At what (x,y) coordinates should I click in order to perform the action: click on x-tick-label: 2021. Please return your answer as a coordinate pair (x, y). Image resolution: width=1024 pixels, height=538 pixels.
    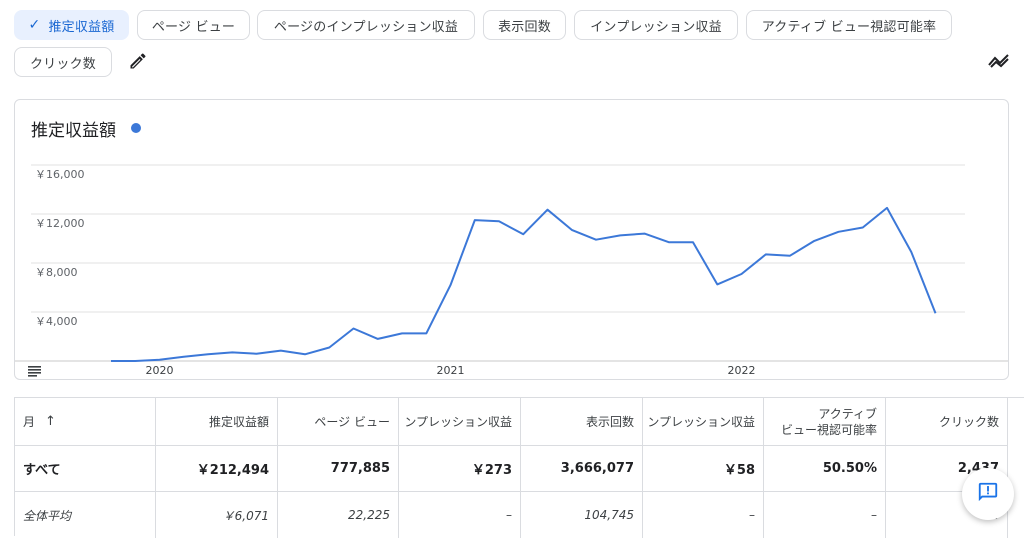
    Looking at the image, I should click on (451, 370).